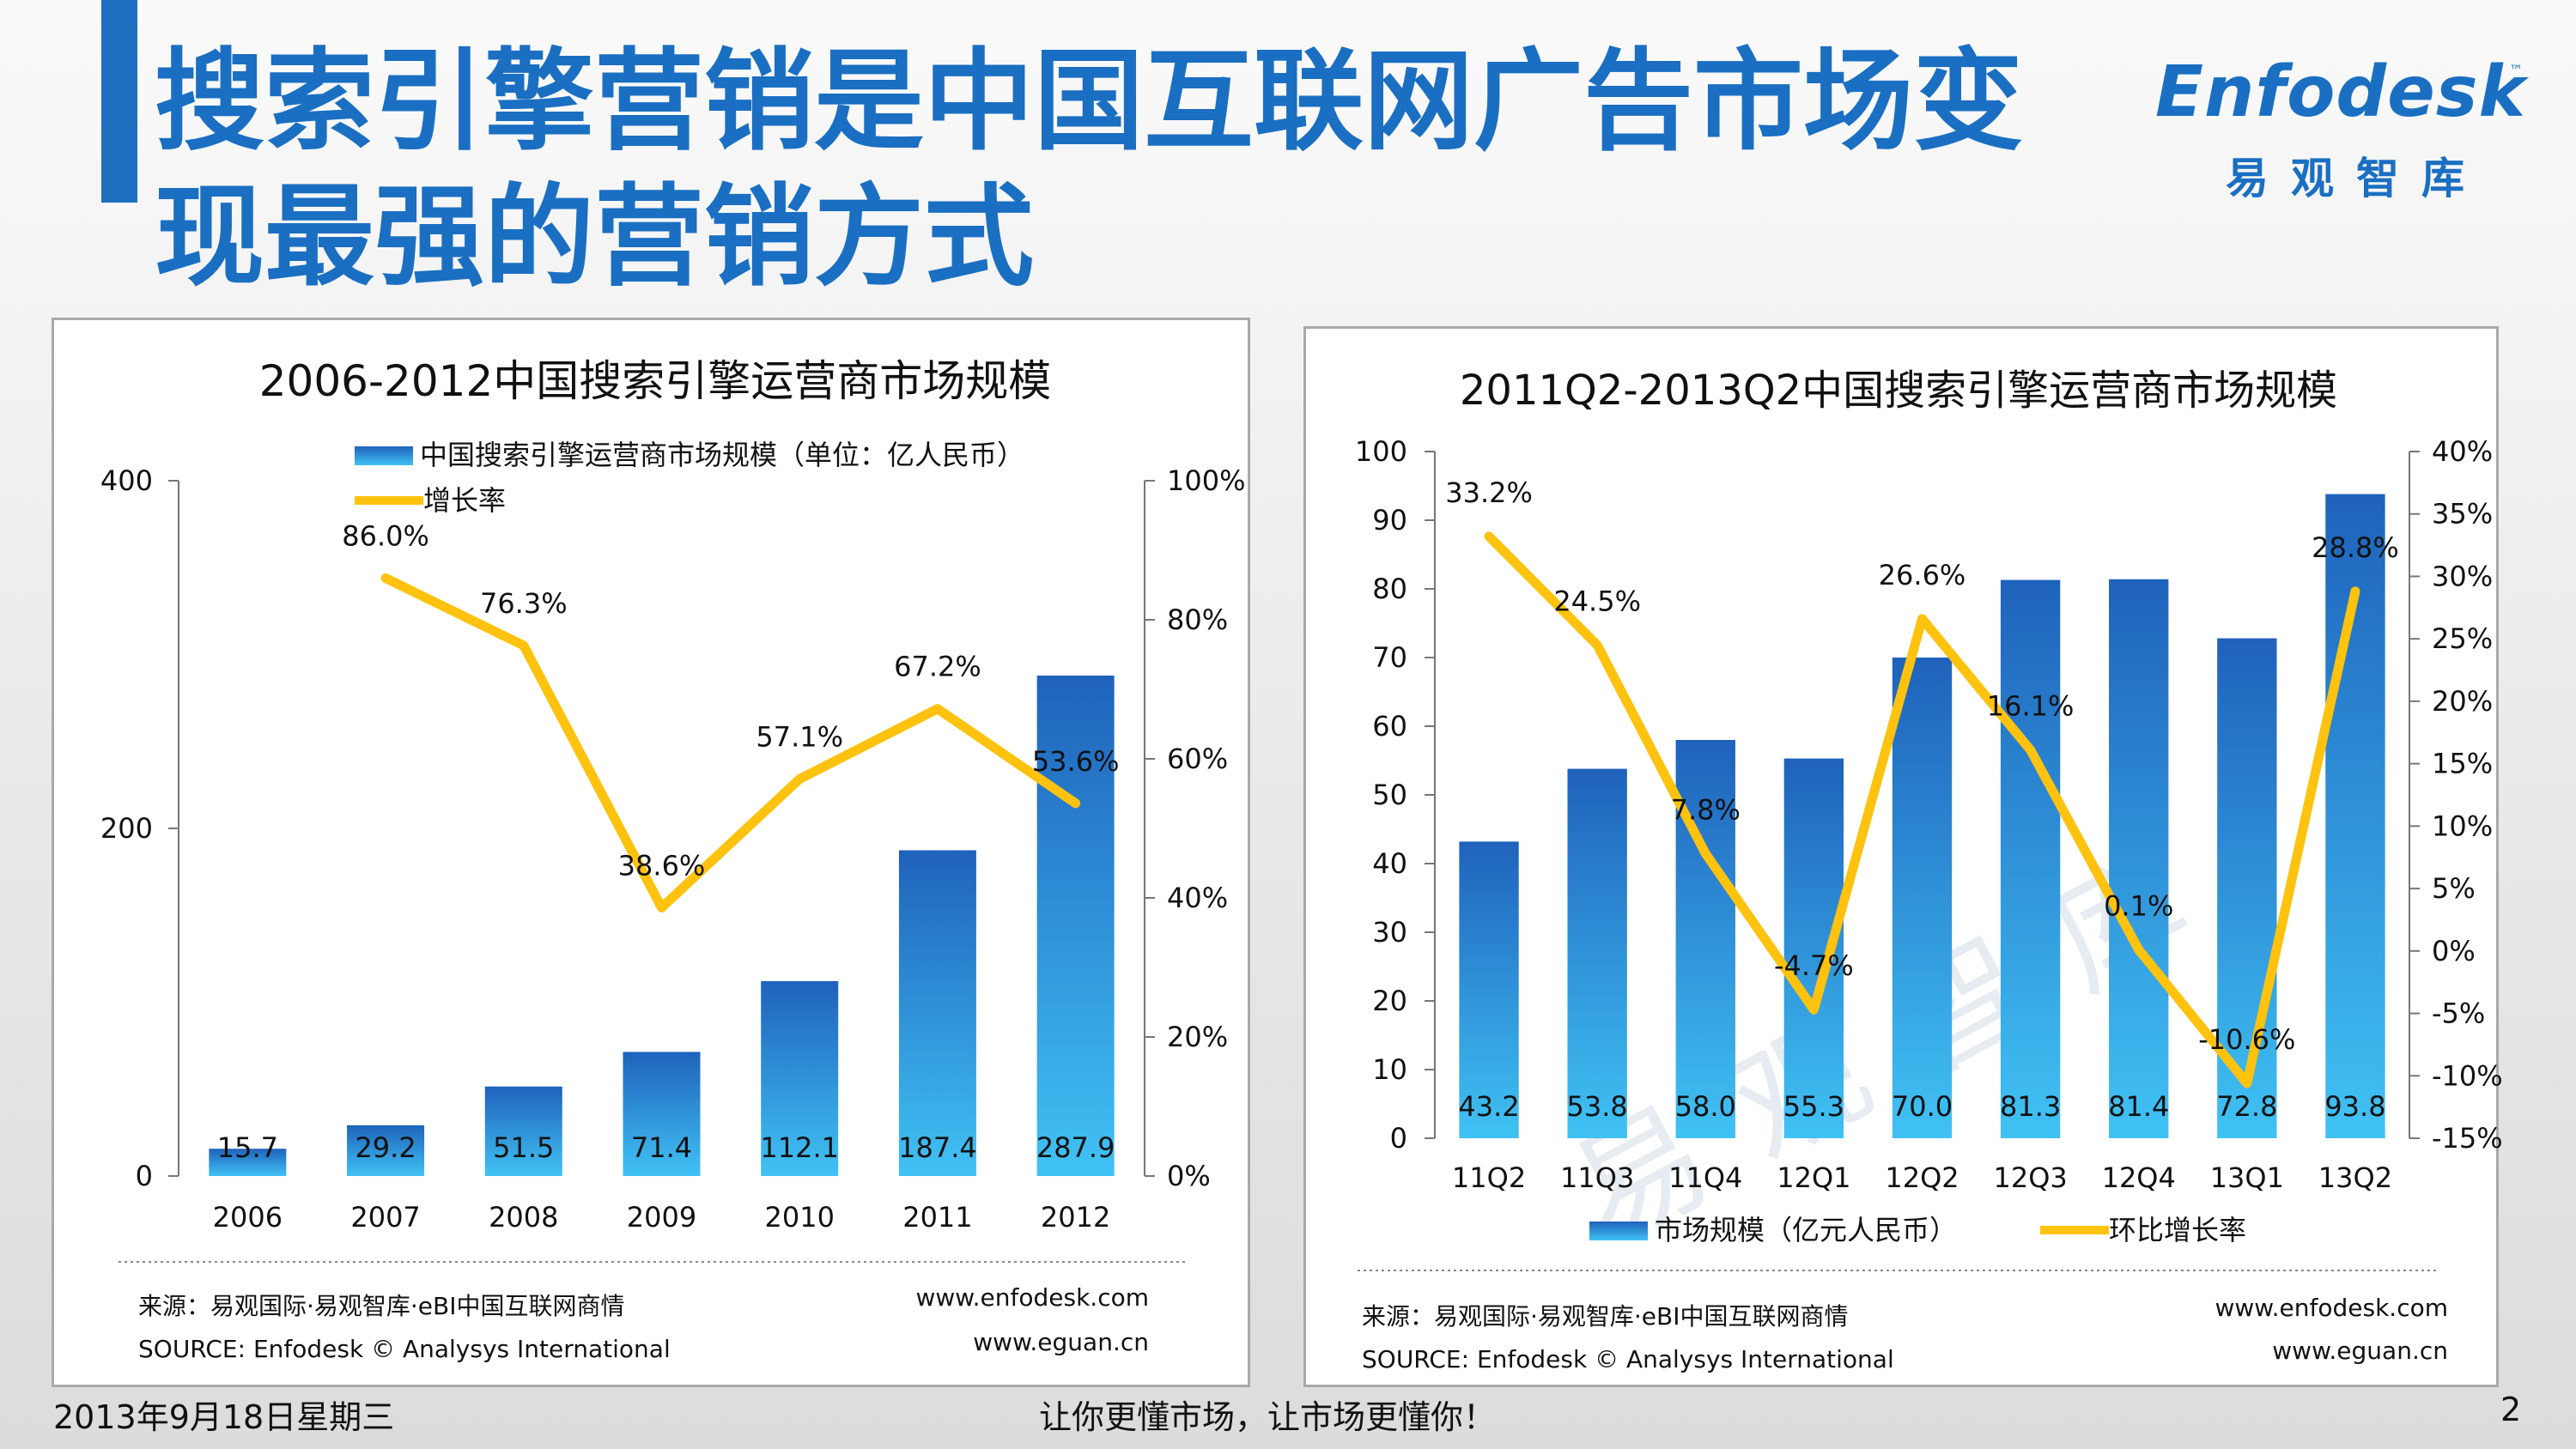  What do you see at coordinates (1389, 726) in the screenshot?
I see `left-tick-label: 60` at bounding box center [1389, 726].